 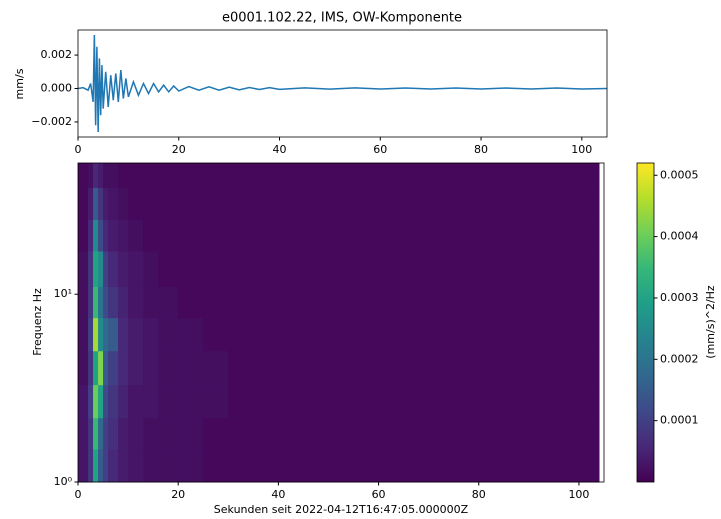 What do you see at coordinates (679, 420) in the screenshot?
I see `colorbar-tick-label: 0.0001` at bounding box center [679, 420].